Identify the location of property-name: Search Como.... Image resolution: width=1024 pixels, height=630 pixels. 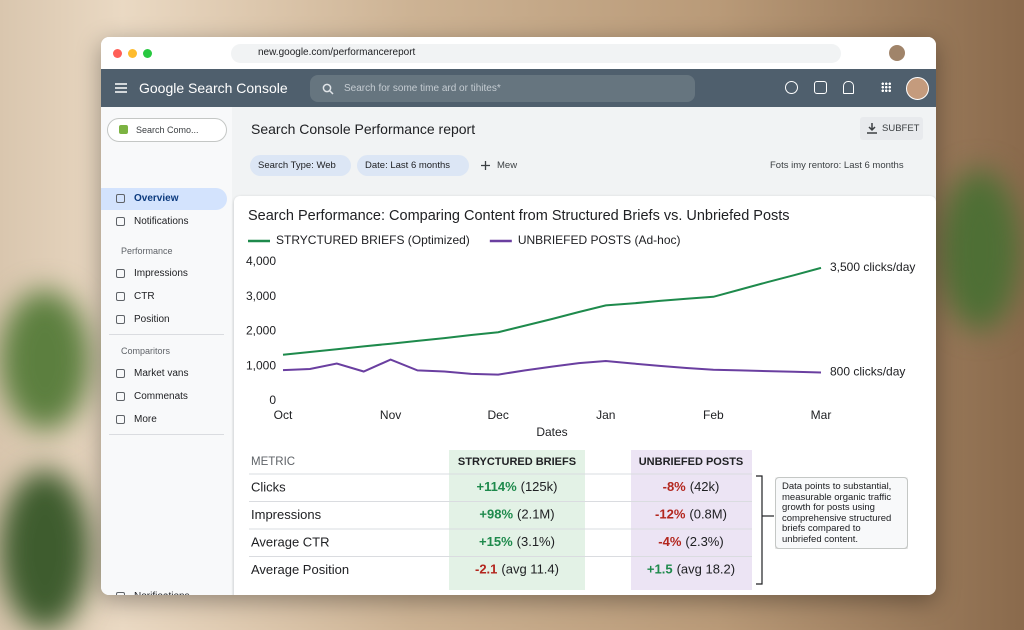
(167, 130).